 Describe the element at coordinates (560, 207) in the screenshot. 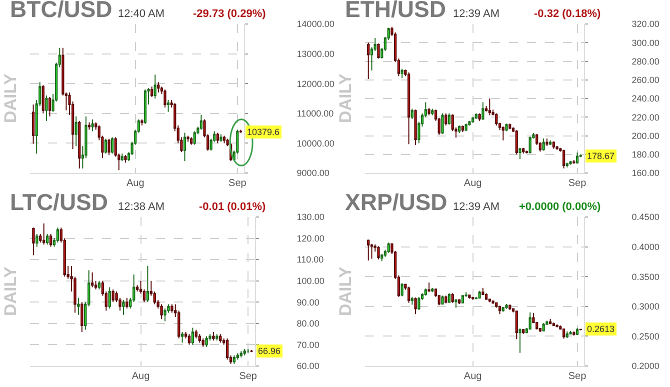

I see `text: +0.0000 (0.00%)` at that location.